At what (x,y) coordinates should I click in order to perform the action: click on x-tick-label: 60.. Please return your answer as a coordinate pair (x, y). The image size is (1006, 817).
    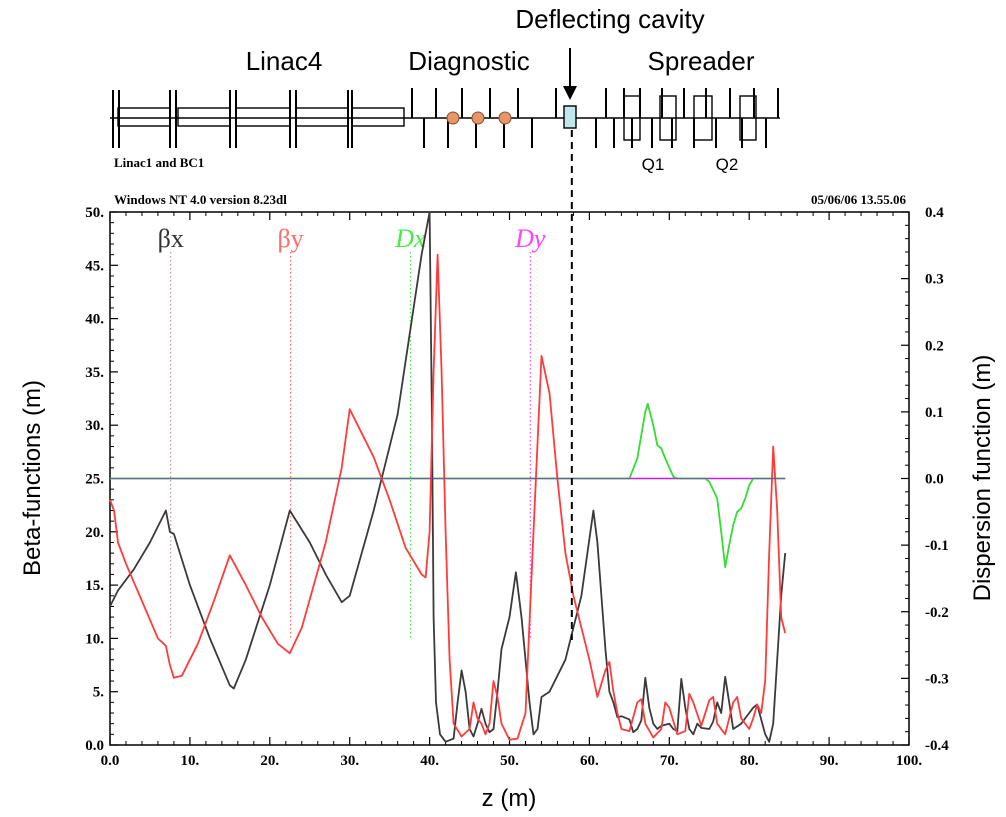
    Looking at the image, I should click on (589, 761).